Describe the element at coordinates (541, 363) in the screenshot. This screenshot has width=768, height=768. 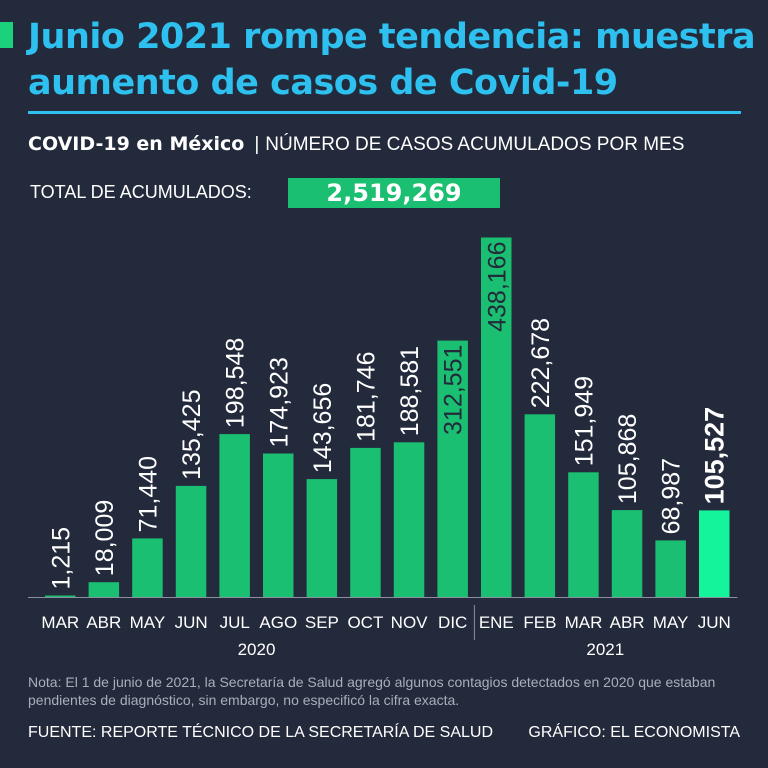
I see `value-label: 222,678` at that location.